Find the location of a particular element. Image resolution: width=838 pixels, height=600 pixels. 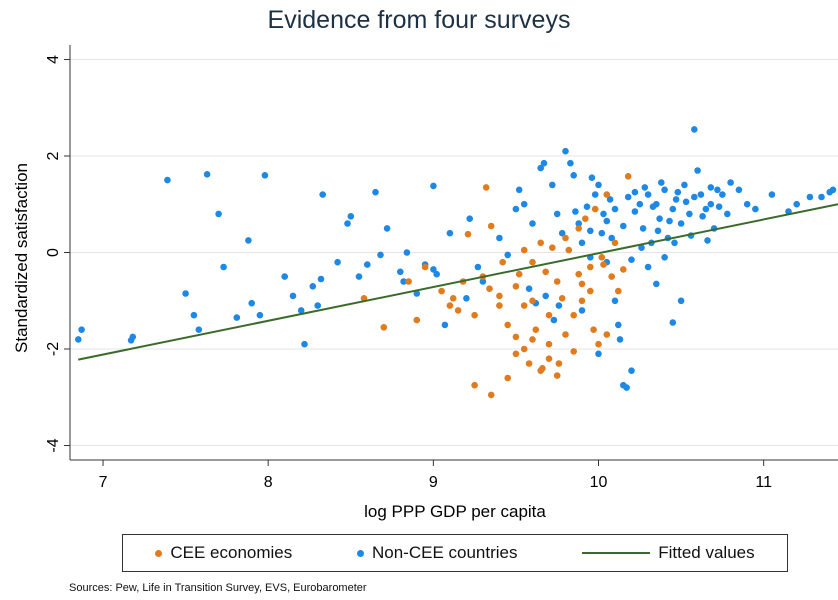

legend-item-noncee: Non-CEE countries is located at coordinates (437, 553).